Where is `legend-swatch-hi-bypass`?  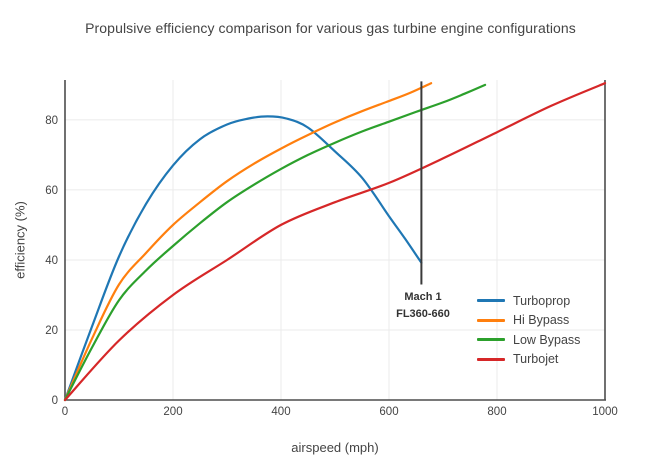 legend-swatch-hi-bypass is located at coordinates (491, 320).